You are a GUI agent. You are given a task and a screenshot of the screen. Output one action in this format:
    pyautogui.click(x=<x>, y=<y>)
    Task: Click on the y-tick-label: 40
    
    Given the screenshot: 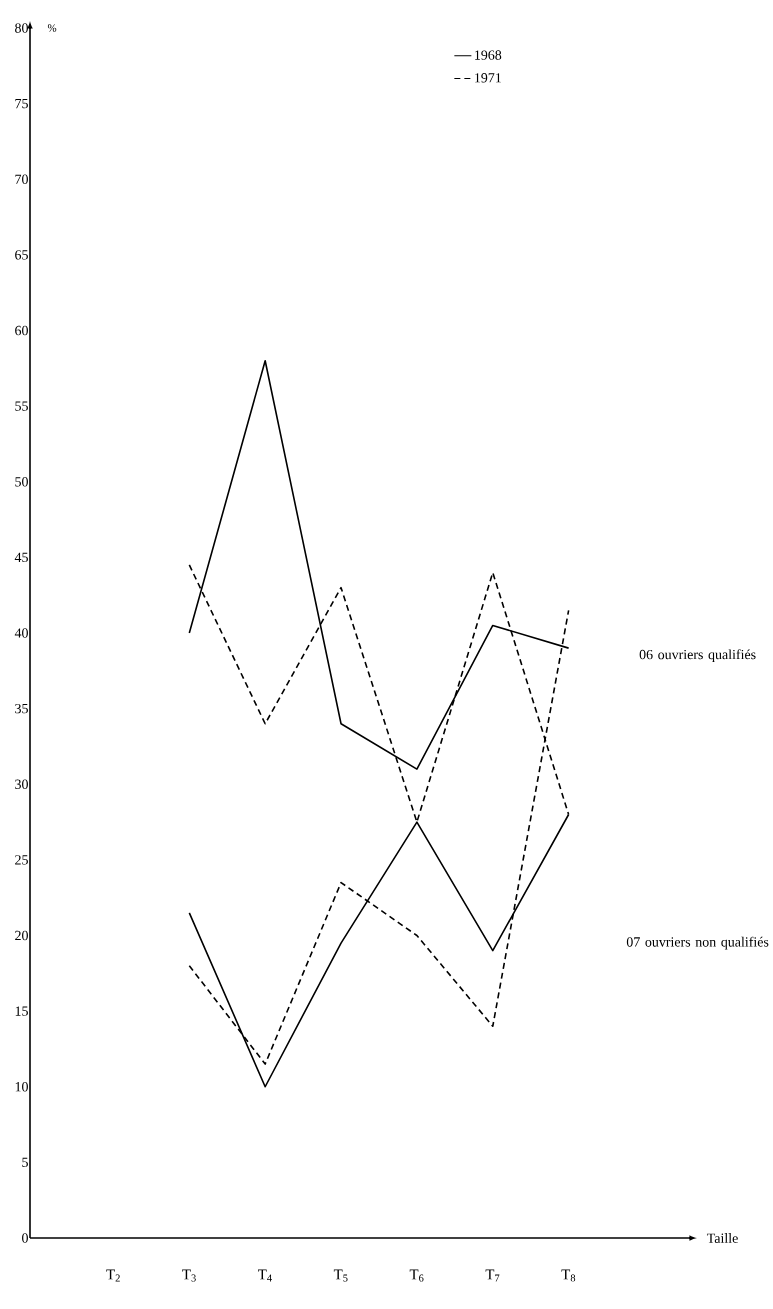 What is the action you would take?
    pyautogui.click(x=21, y=633)
    